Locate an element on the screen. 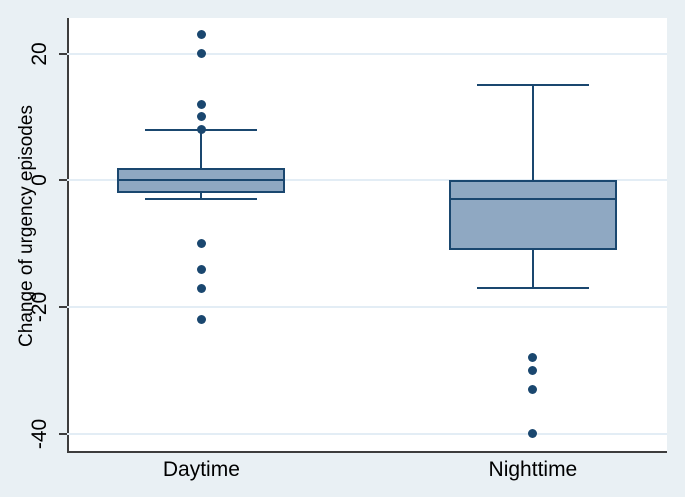 This screenshot has width=685, height=497. category-label: Nighttime is located at coordinates (533, 469).